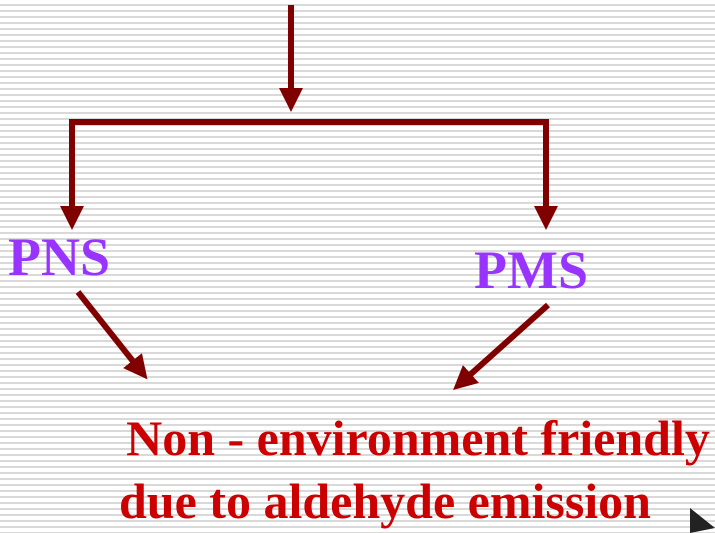 The image size is (715, 533). I want to click on branch, so click(309, 167).